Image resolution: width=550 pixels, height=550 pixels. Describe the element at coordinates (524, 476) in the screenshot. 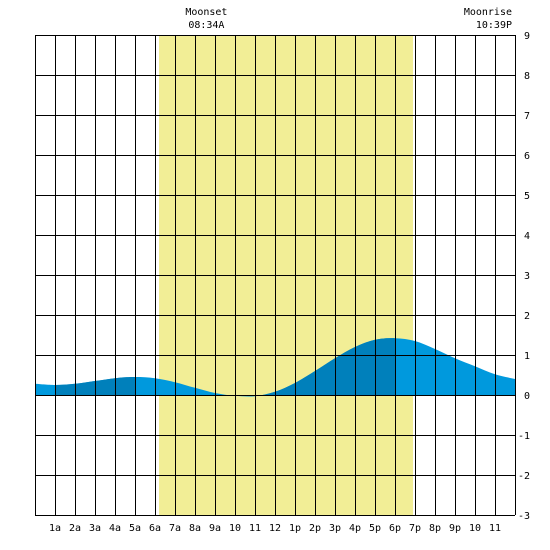

I see `y-tick-label: -2` at that location.